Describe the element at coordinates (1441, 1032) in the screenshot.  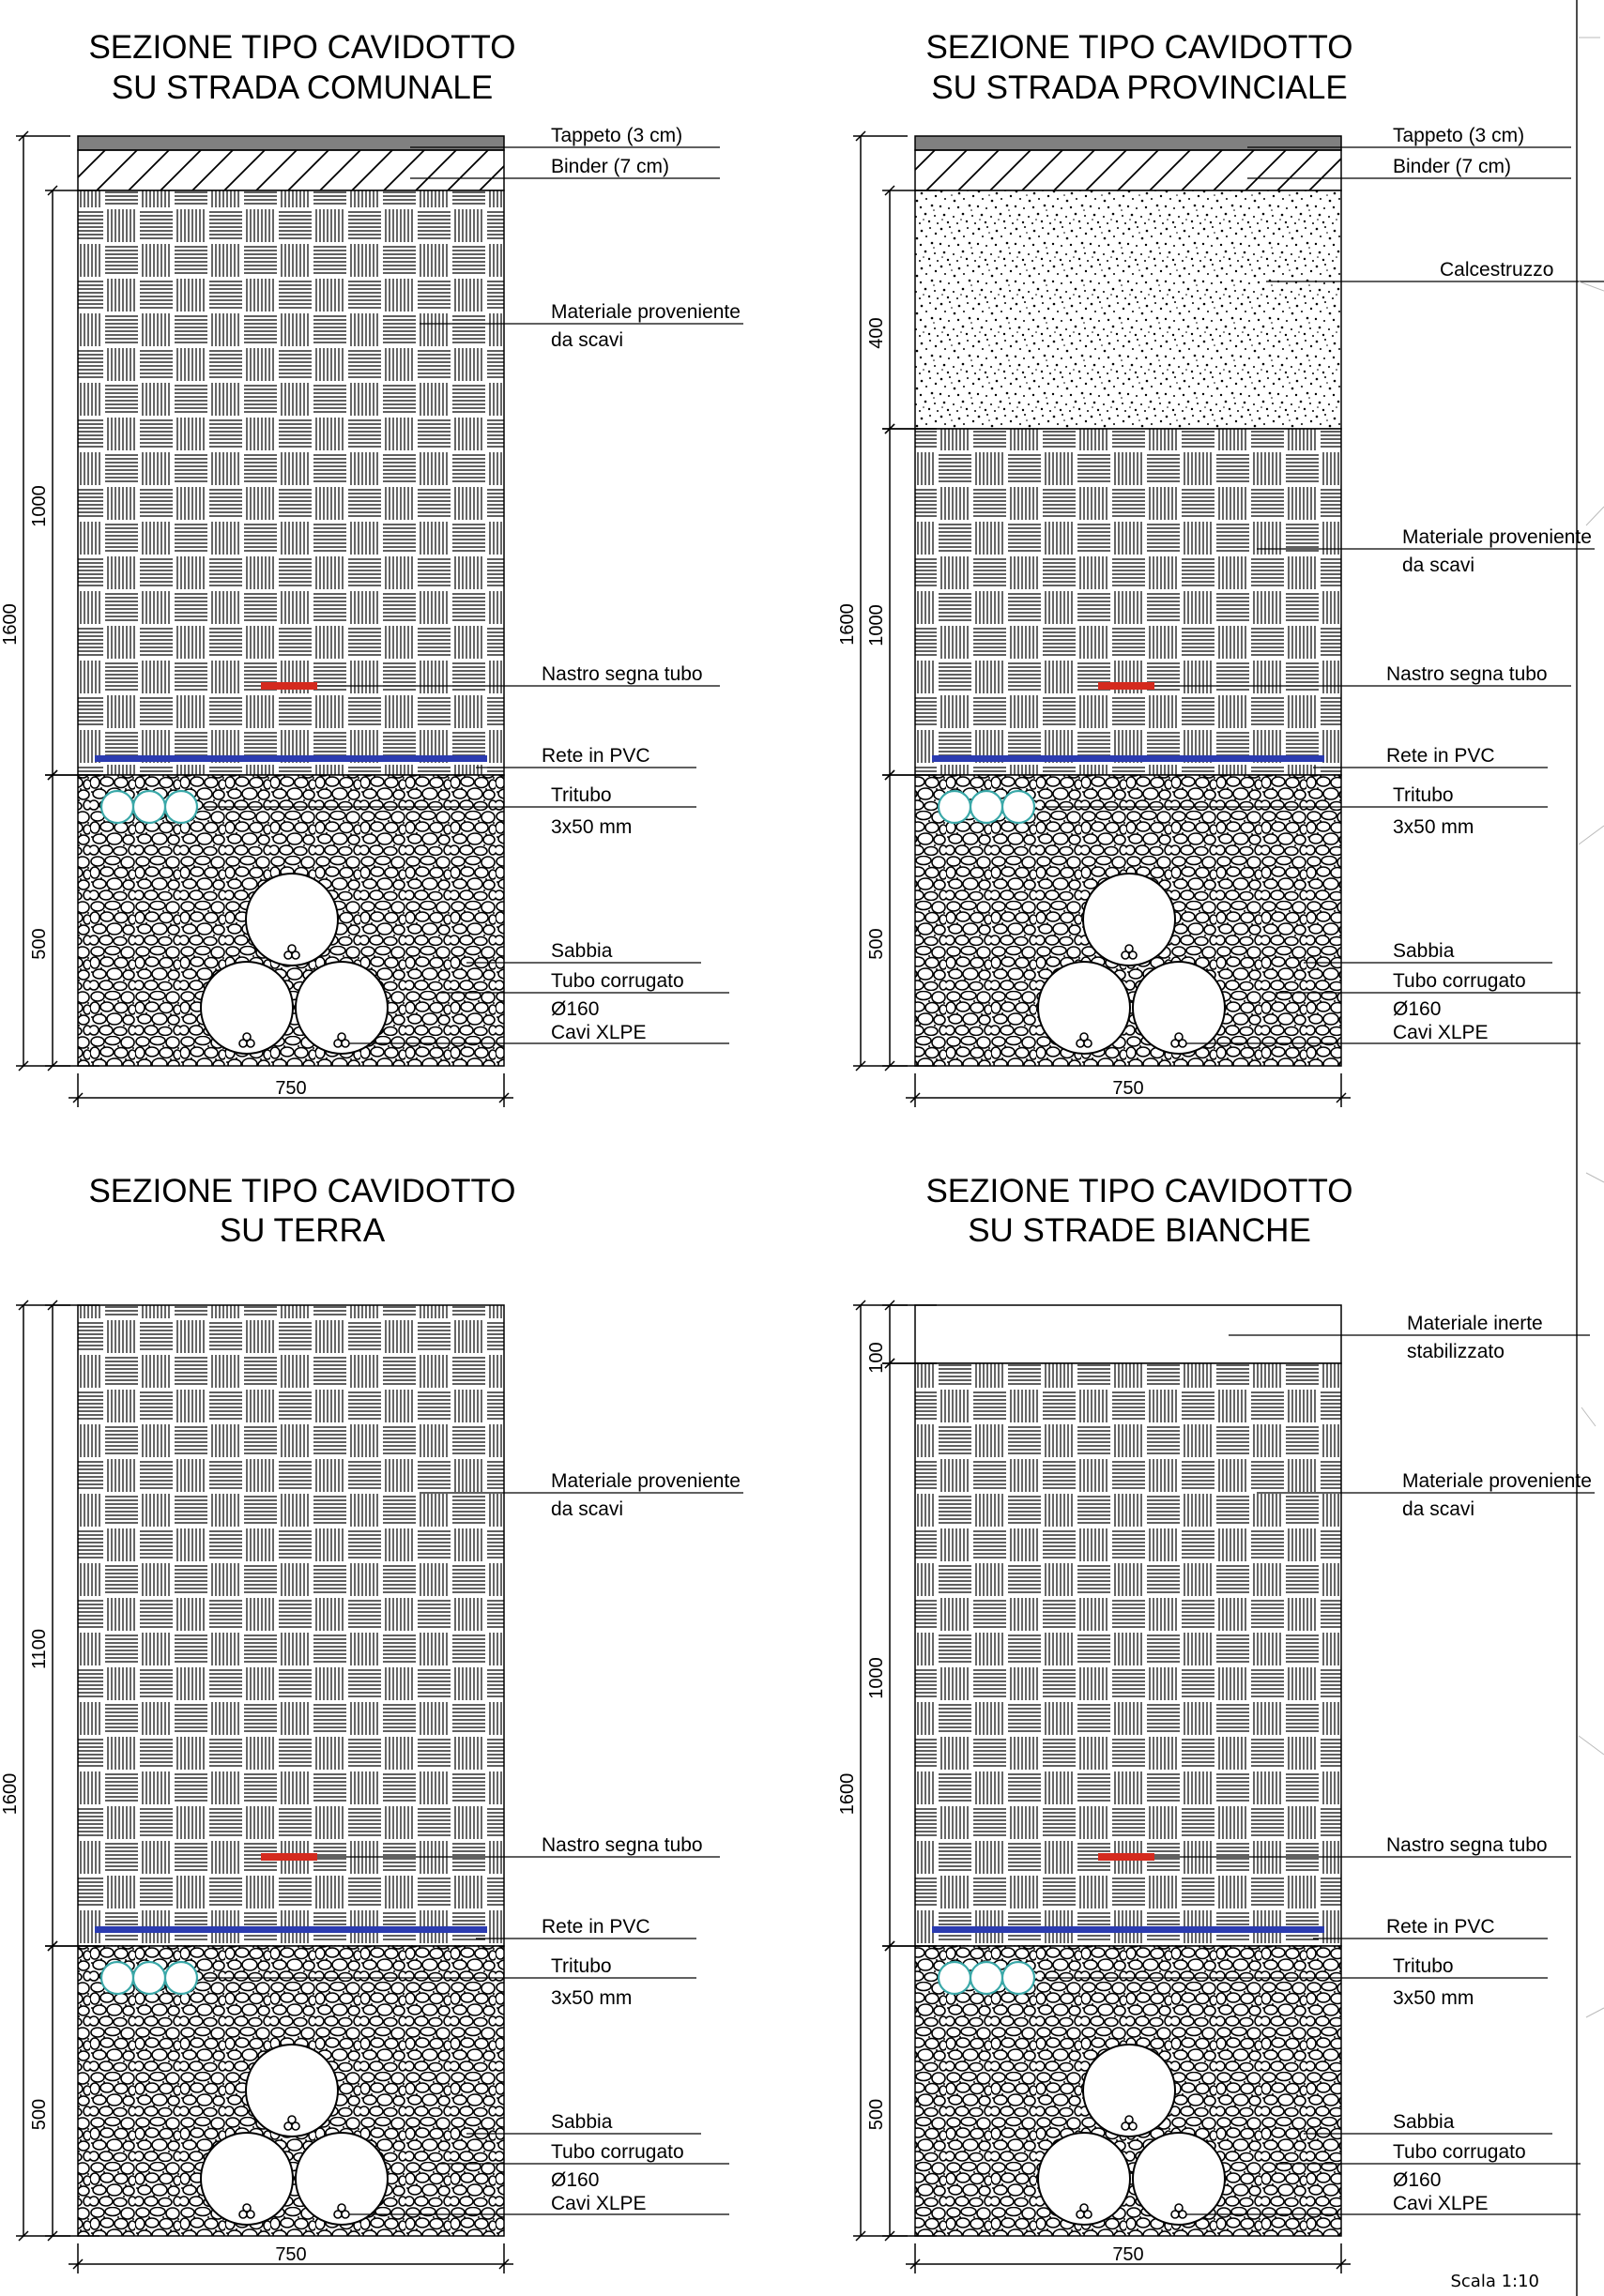
I see `cable-label: Cavi XLPE` at that location.